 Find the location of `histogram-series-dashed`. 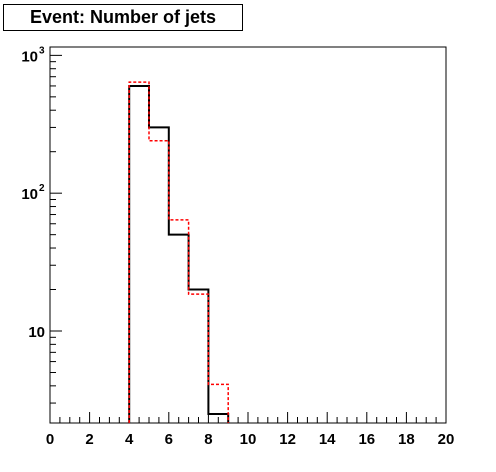

histogram-series-dashed is located at coordinates (178, 252).